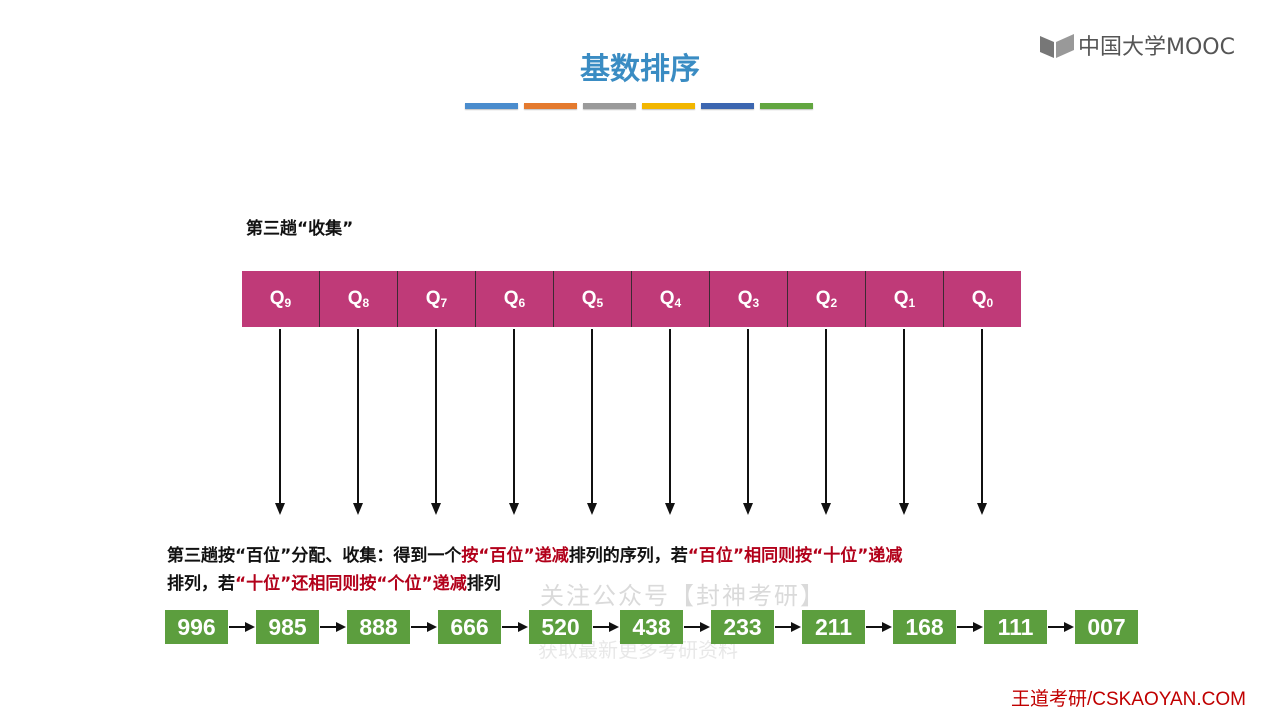 This screenshot has width=1280, height=720. What do you see at coordinates (196, 627) in the screenshot?
I see `sequence-node: 996` at bounding box center [196, 627].